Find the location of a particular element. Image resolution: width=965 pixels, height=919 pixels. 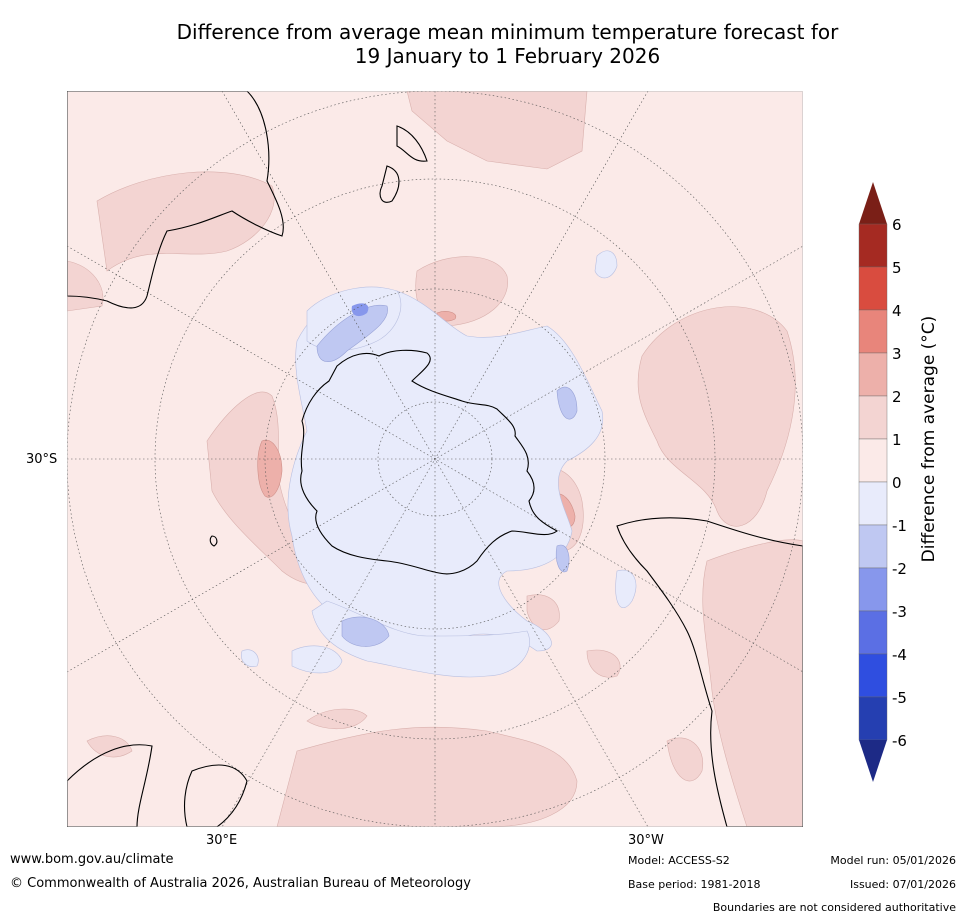

colorbar-tick-label: -4 is located at coordinates (899, 655).